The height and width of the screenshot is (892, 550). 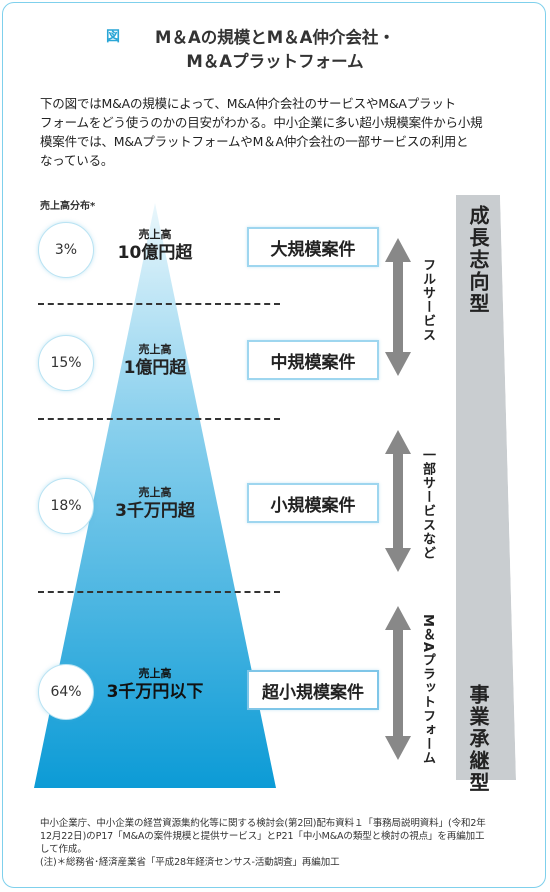 I want to click on category-box-large: 大規模案件, so click(x=313, y=247).